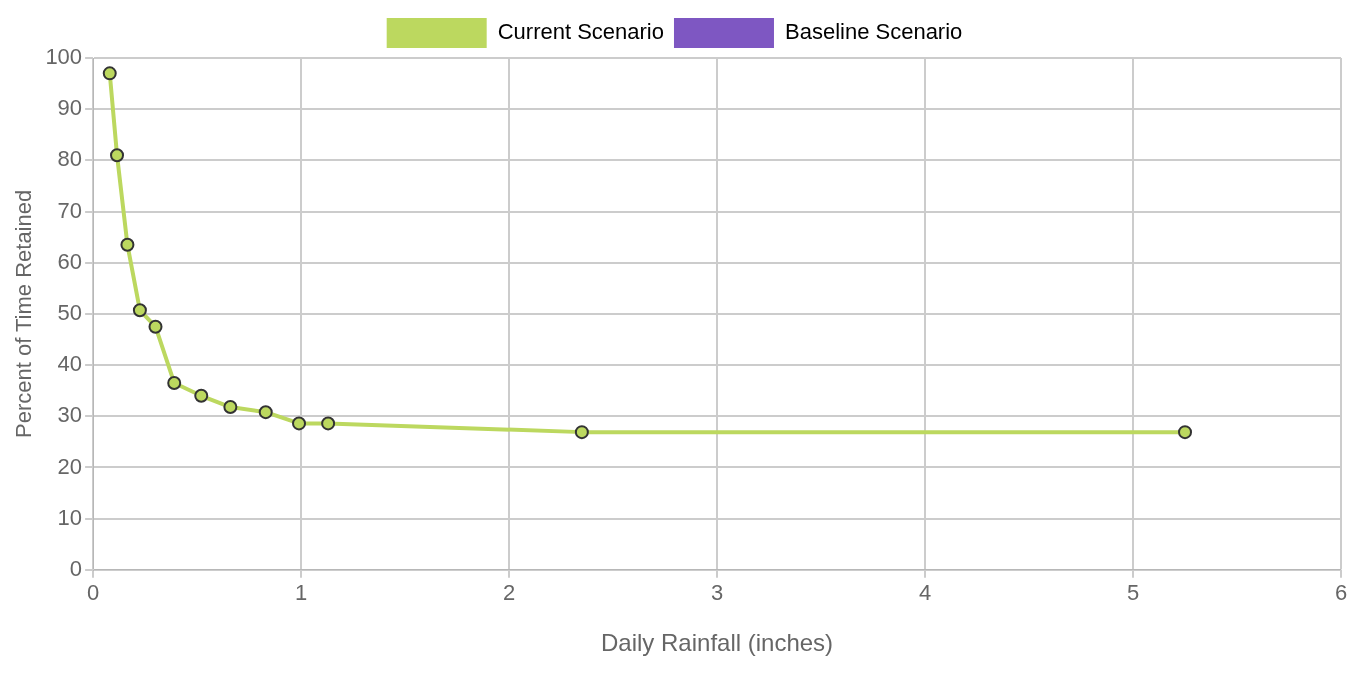 This screenshot has width=1366, height=675. Describe the element at coordinates (301, 593) in the screenshot. I see `x-tick-label: 1` at that location.